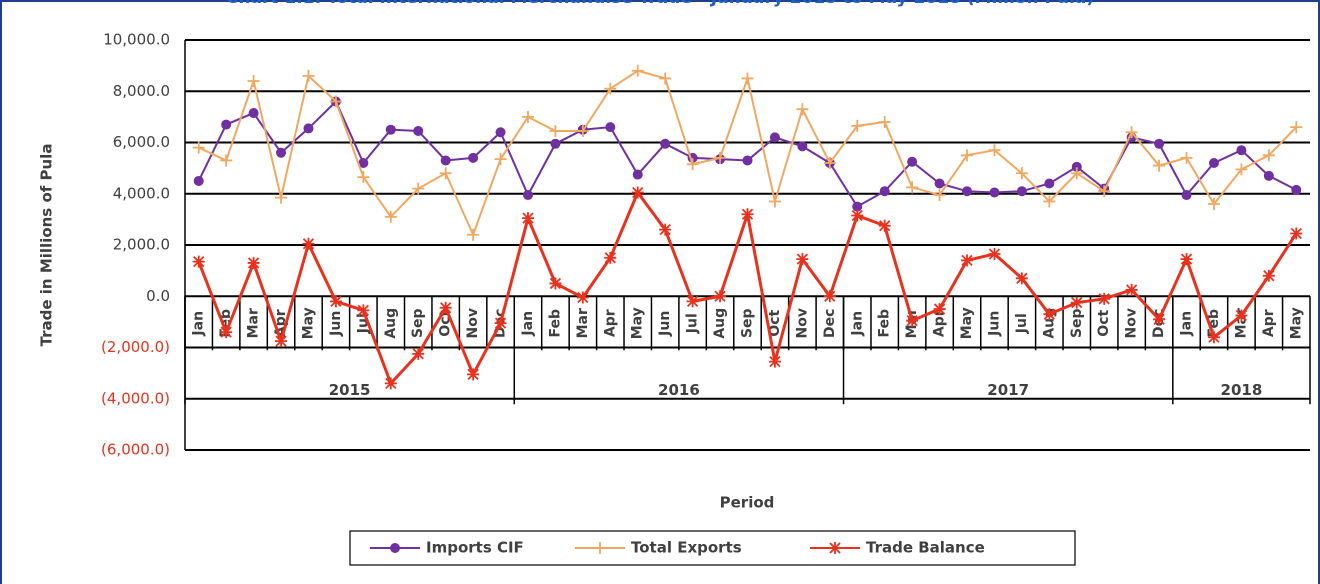 The height and width of the screenshot is (584, 1320). I want to click on x-tick-label: Oct, so click(1104, 323).